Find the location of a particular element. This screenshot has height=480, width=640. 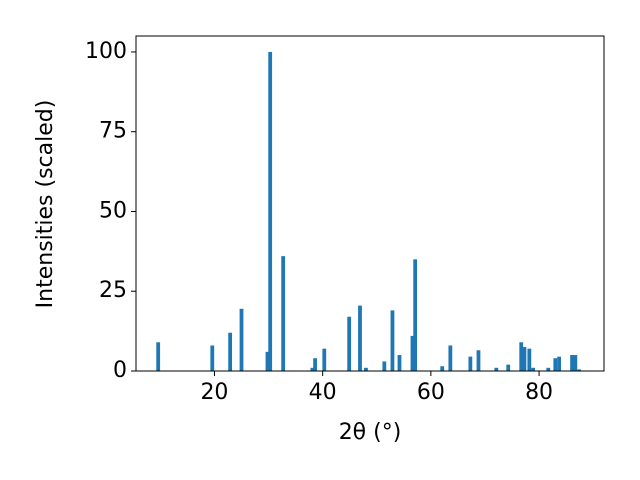

y-tick-label: 0 is located at coordinates (120, 370).